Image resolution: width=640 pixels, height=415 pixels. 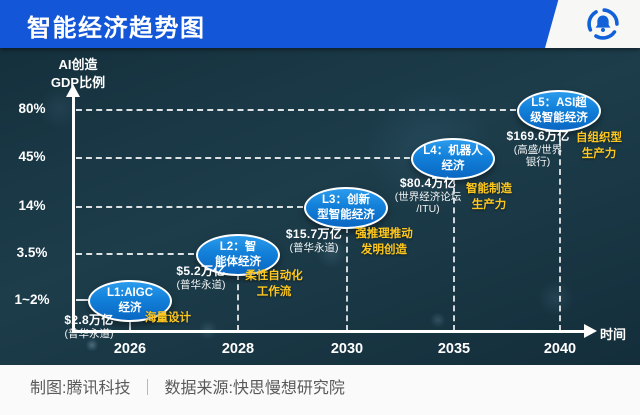 I want to click on value-l3: $15.7万亿 (普华永道), so click(x=314, y=240).